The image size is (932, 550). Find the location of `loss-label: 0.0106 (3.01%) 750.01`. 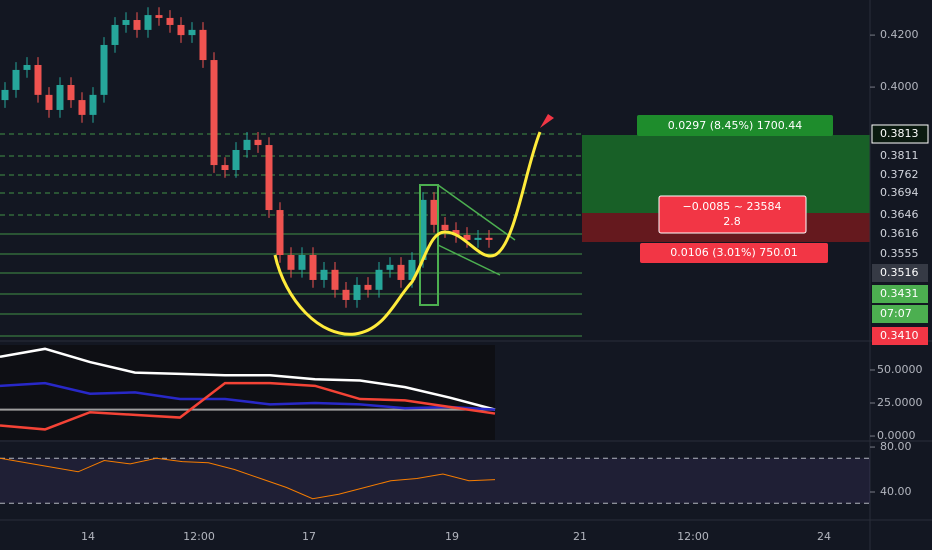

loss-label: 0.0106 (3.01%) 750.01 is located at coordinates (734, 252).